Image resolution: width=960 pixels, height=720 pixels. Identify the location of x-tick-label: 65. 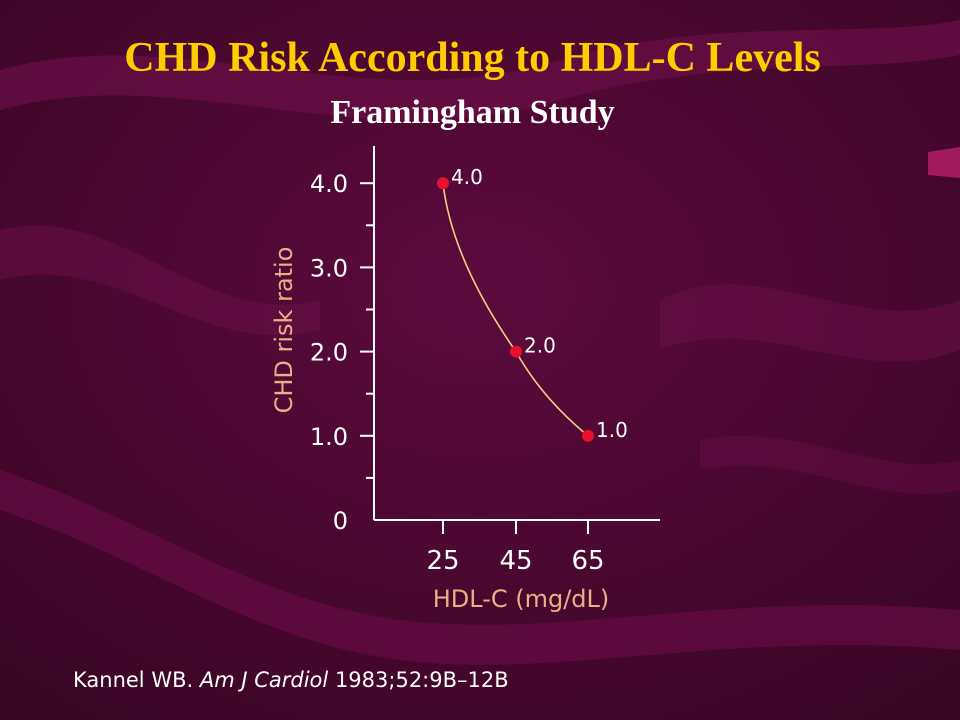
(587, 561).